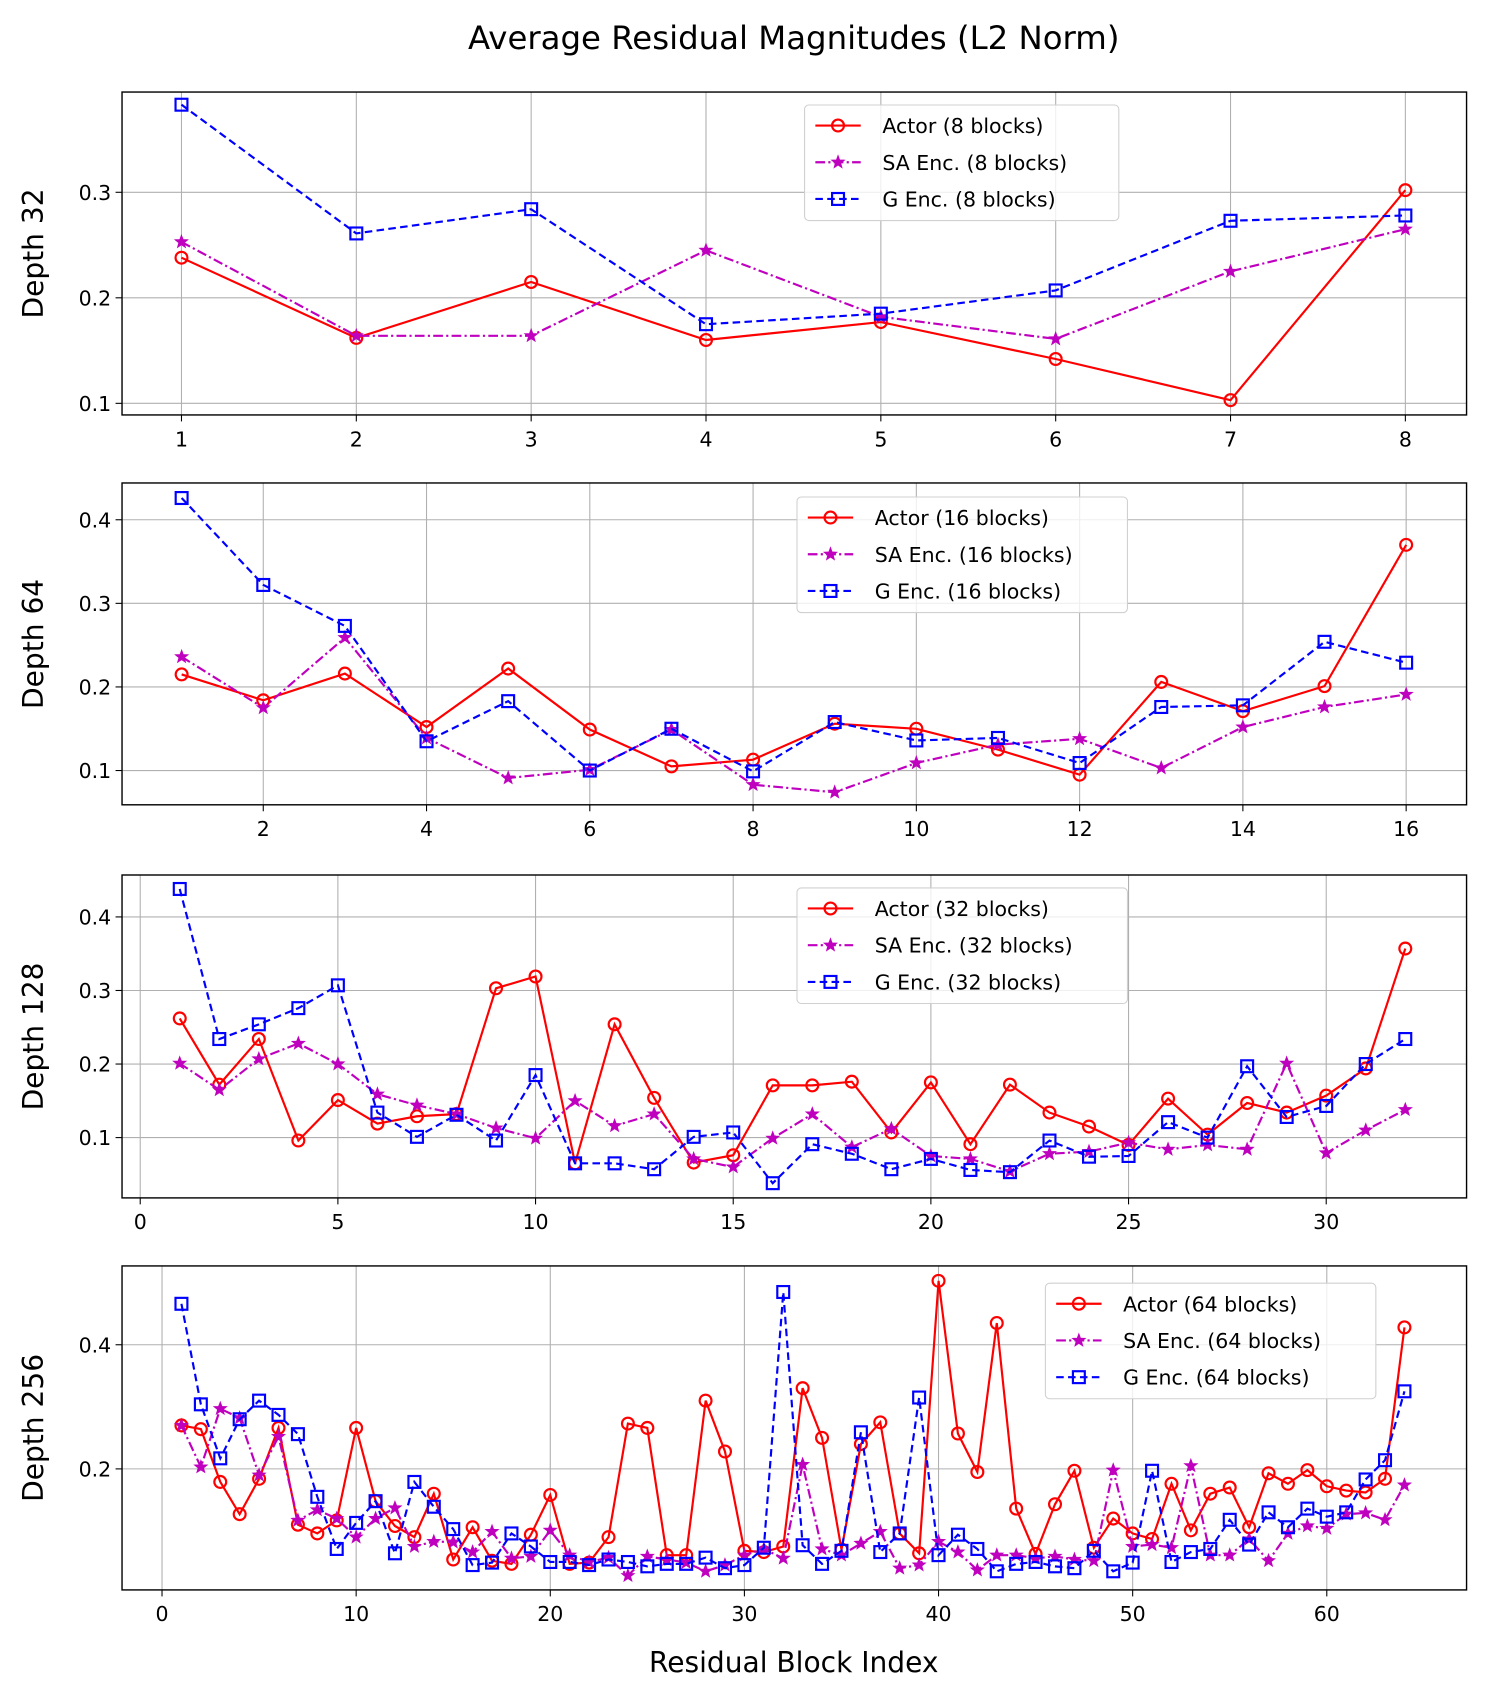 This screenshot has width=1486, height=1696. I want to click on x-tick-label: 25, so click(1129, 1222).